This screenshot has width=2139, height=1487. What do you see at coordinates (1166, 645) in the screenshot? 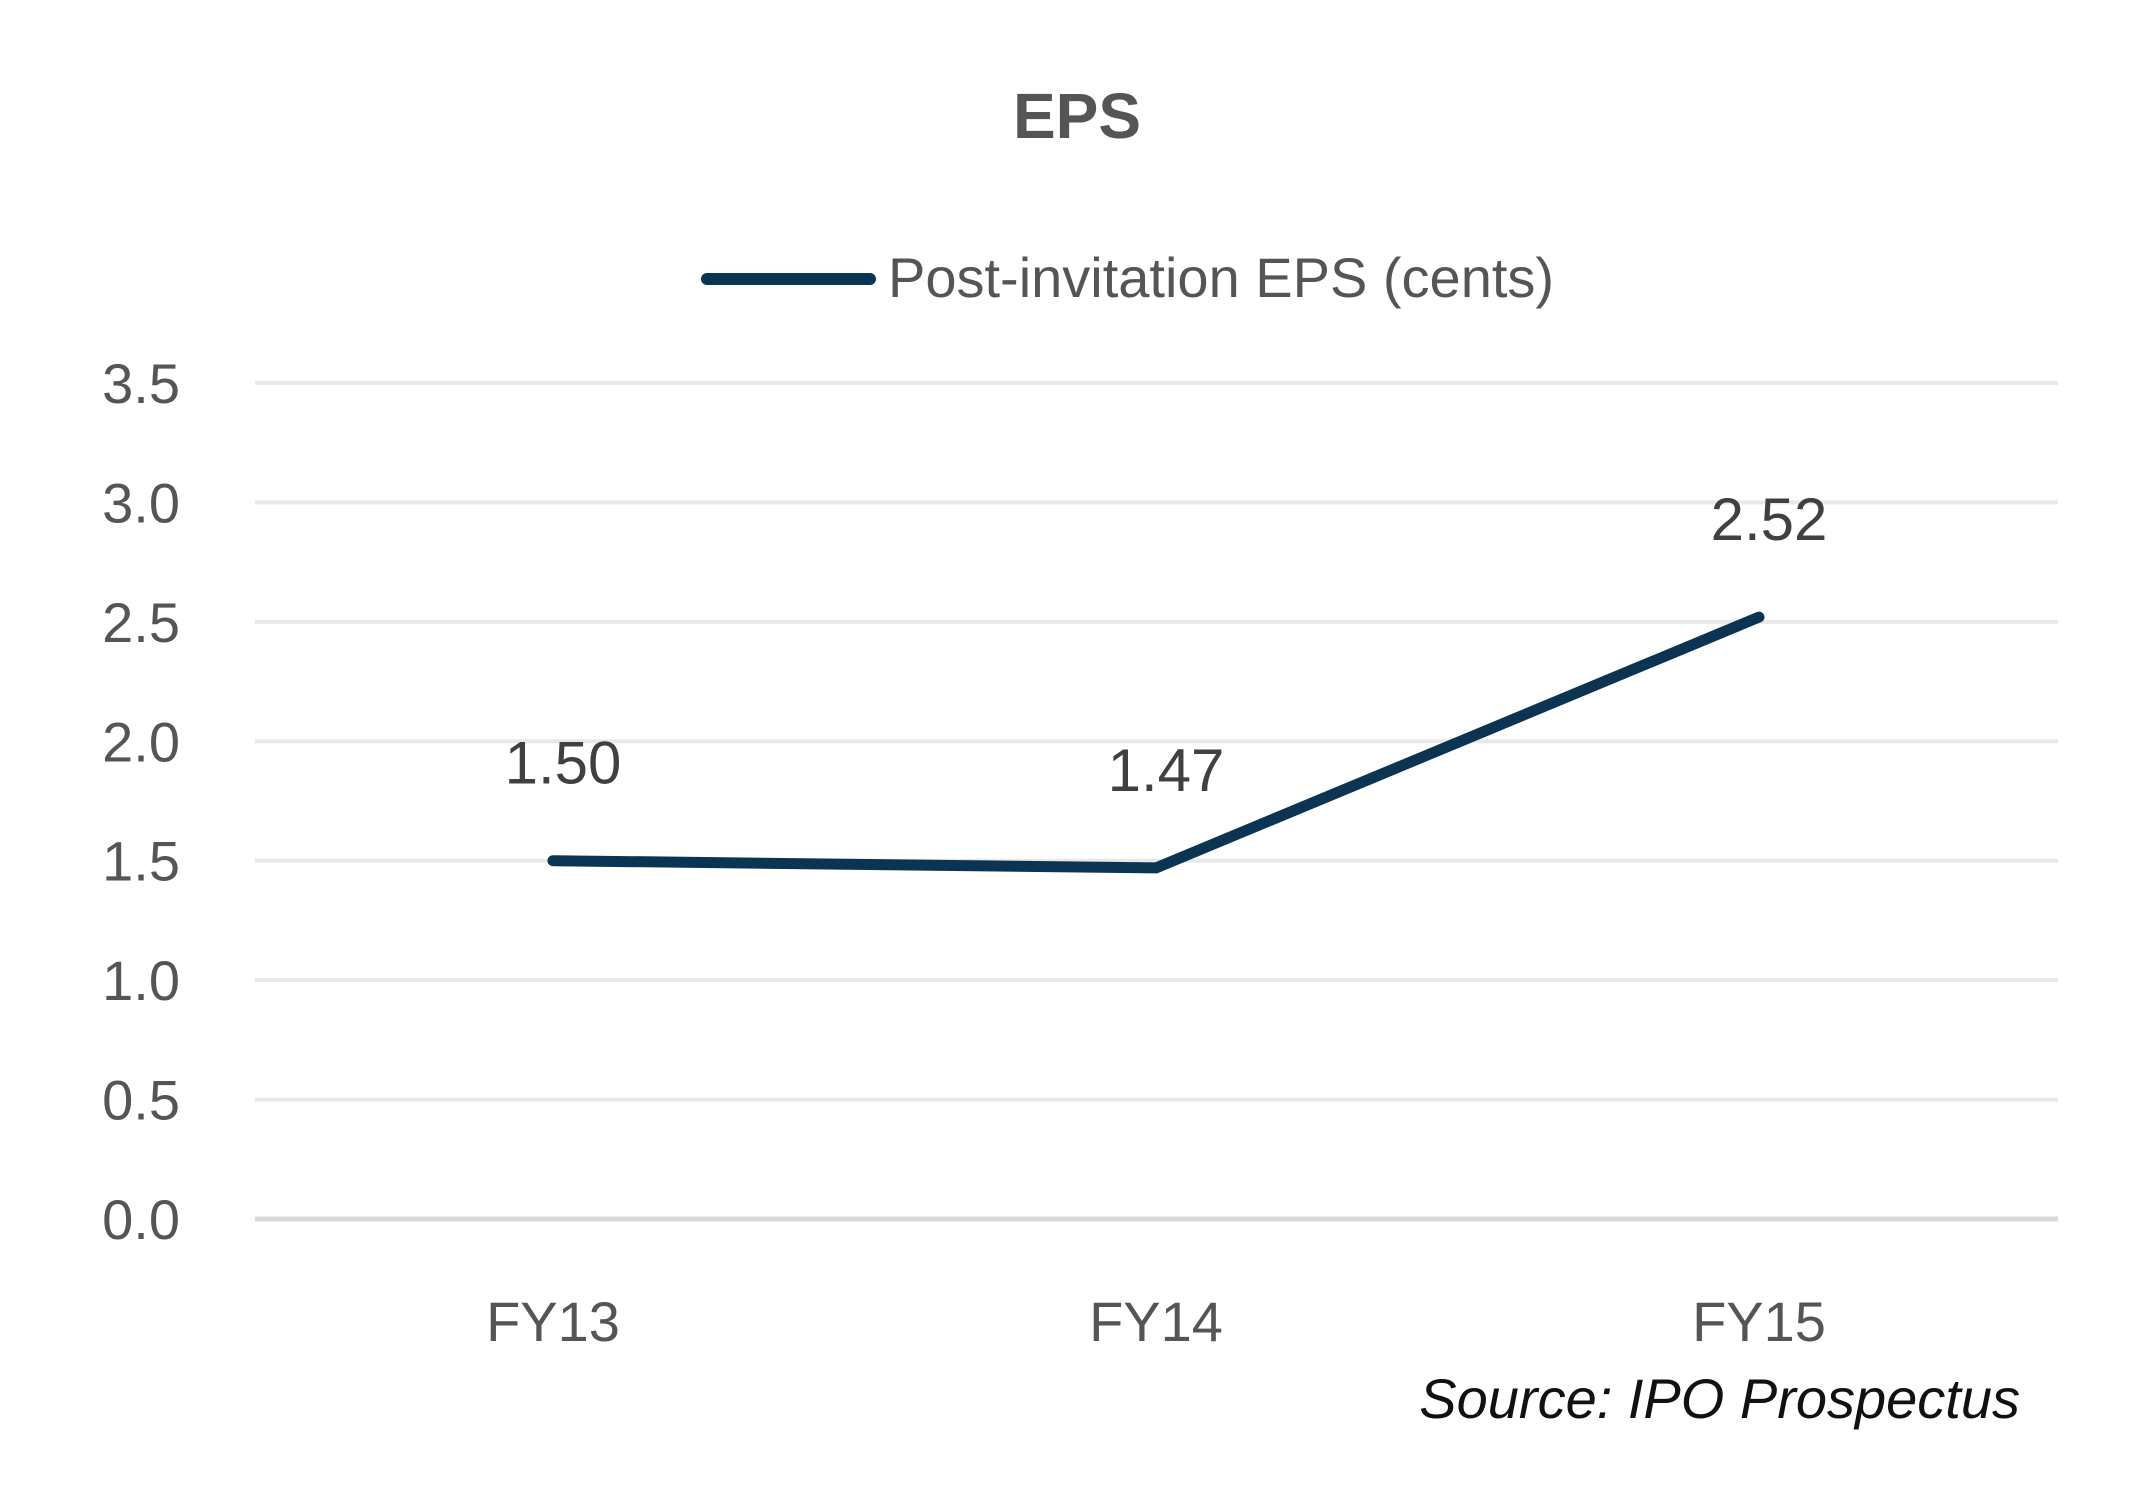
I see `data-labels: 1.50 1.47 2.52` at bounding box center [1166, 645].